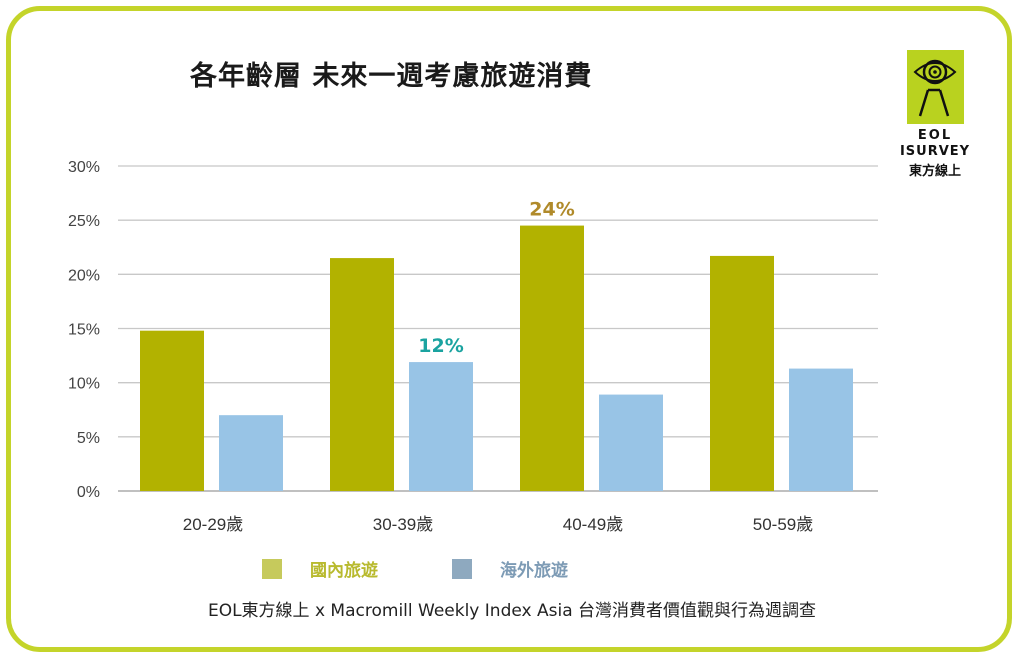 The image size is (1024, 662). What do you see at coordinates (88, 438) in the screenshot?
I see `y-tick-label: 5%` at bounding box center [88, 438].